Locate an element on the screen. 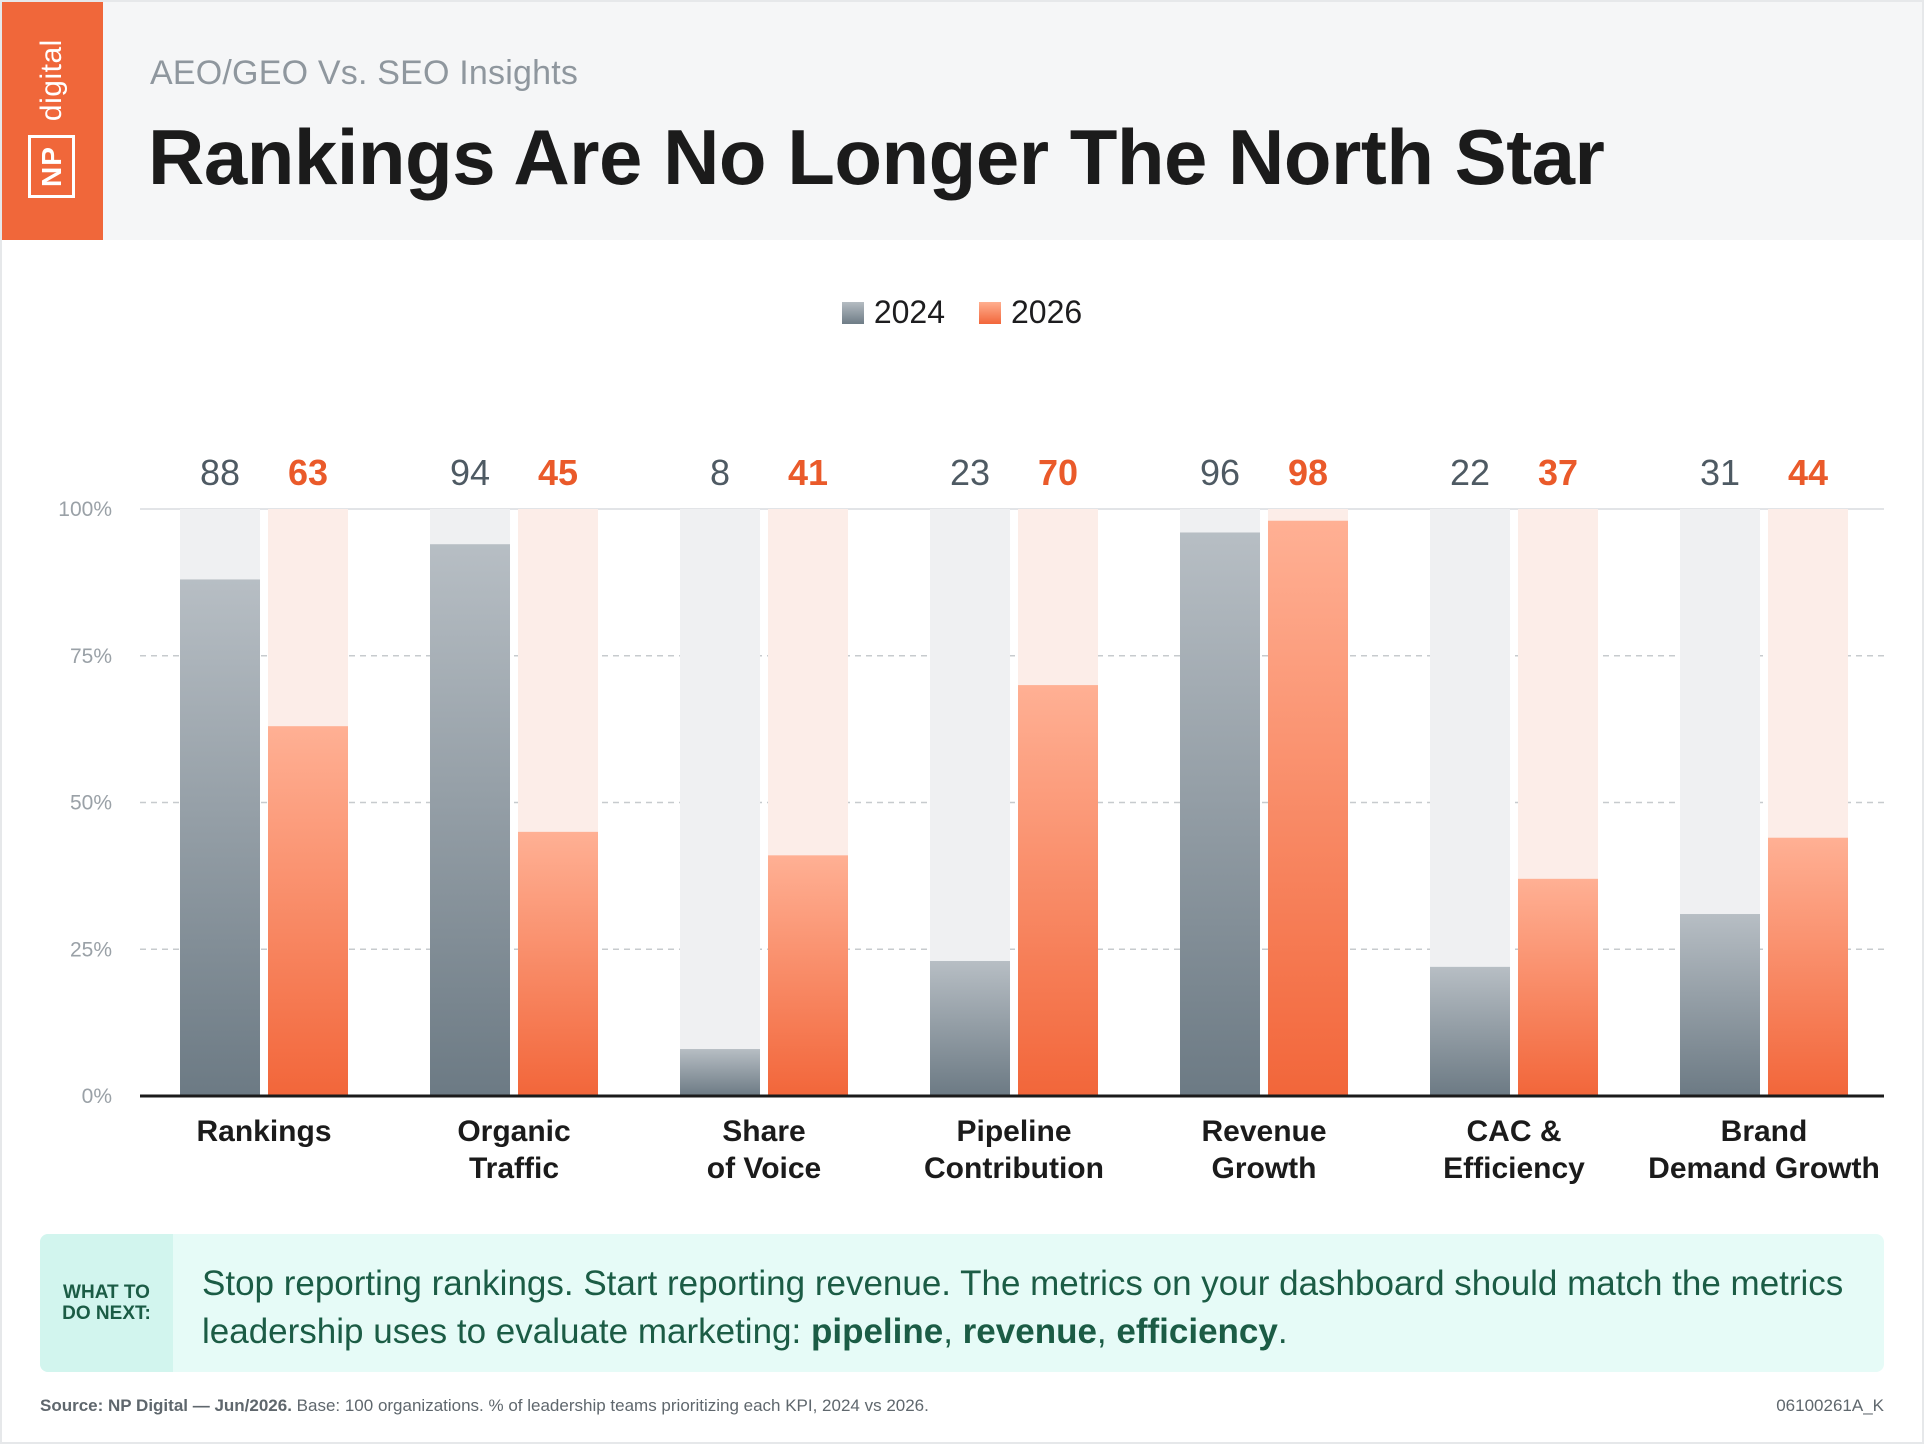 Image resolution: width=1924 pixels, height=1444 pixels. legend-item-2024: 2024 is located at coordinates (893, 312).